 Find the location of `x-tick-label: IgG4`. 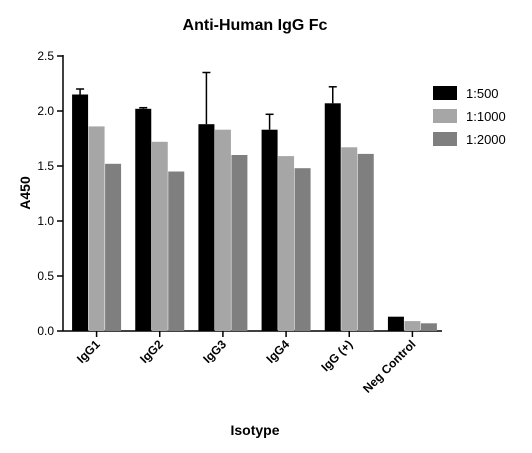

x-tick-label: IgG4 is located at coordinates (277, 351).